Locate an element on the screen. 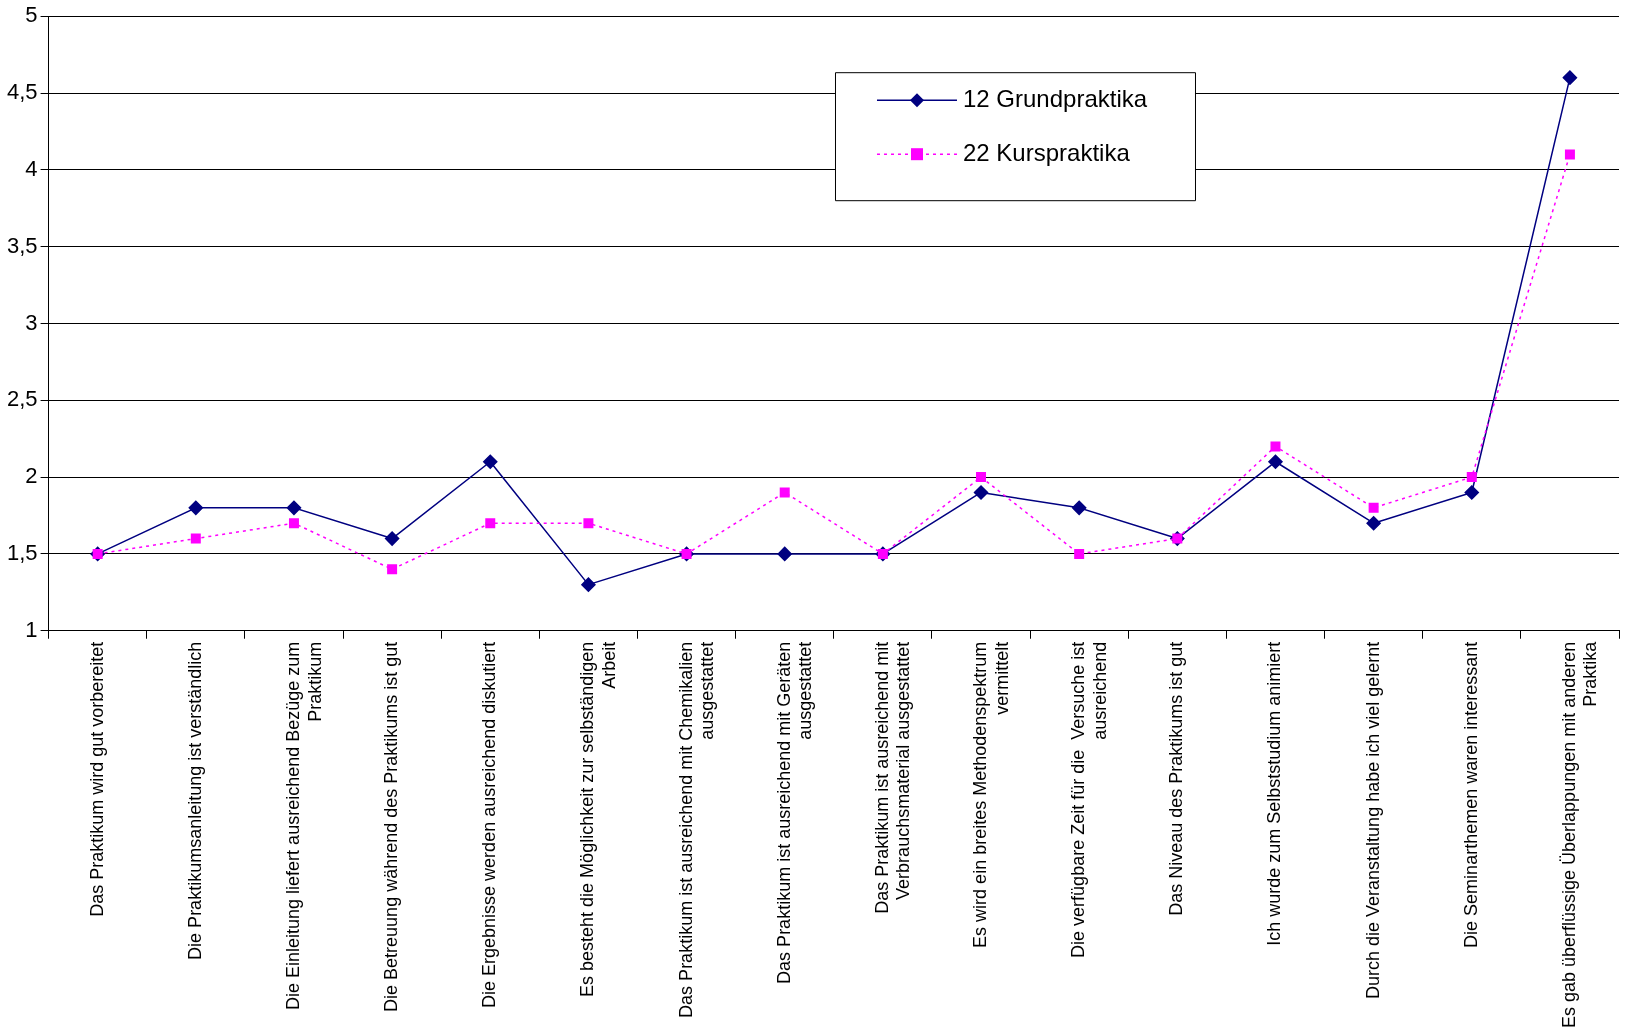 The height and width of the screenshot is (1035, 1627). x-tick-label: Das Praktikum wird gut vorbereitet is located at coordinates (96, 779).